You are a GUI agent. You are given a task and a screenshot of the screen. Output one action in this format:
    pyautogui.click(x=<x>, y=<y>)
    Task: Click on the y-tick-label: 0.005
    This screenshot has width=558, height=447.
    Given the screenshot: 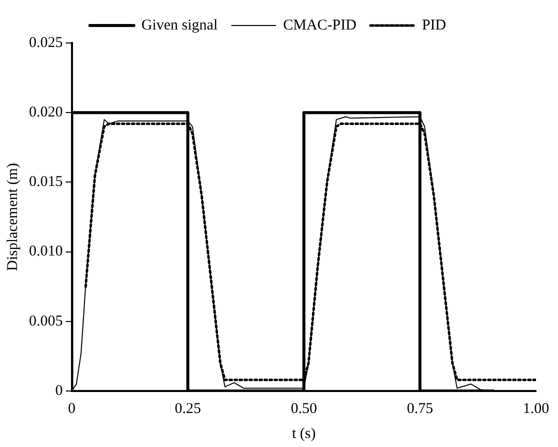 What is the action you would take?
    pyautogui.click(x=46, y=321)
    